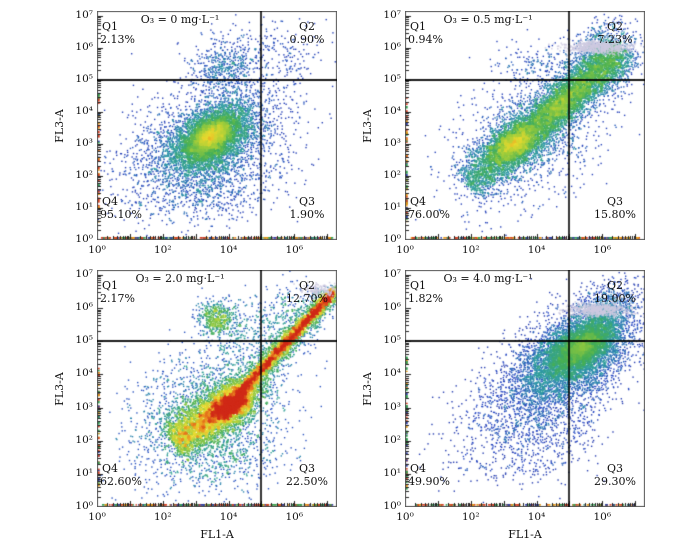 The height and width of the screenshot is (545, 700). Describe the element at coordinates (615, 214) in the screenshot. I see `q3-percent: 15.80%` at that location.